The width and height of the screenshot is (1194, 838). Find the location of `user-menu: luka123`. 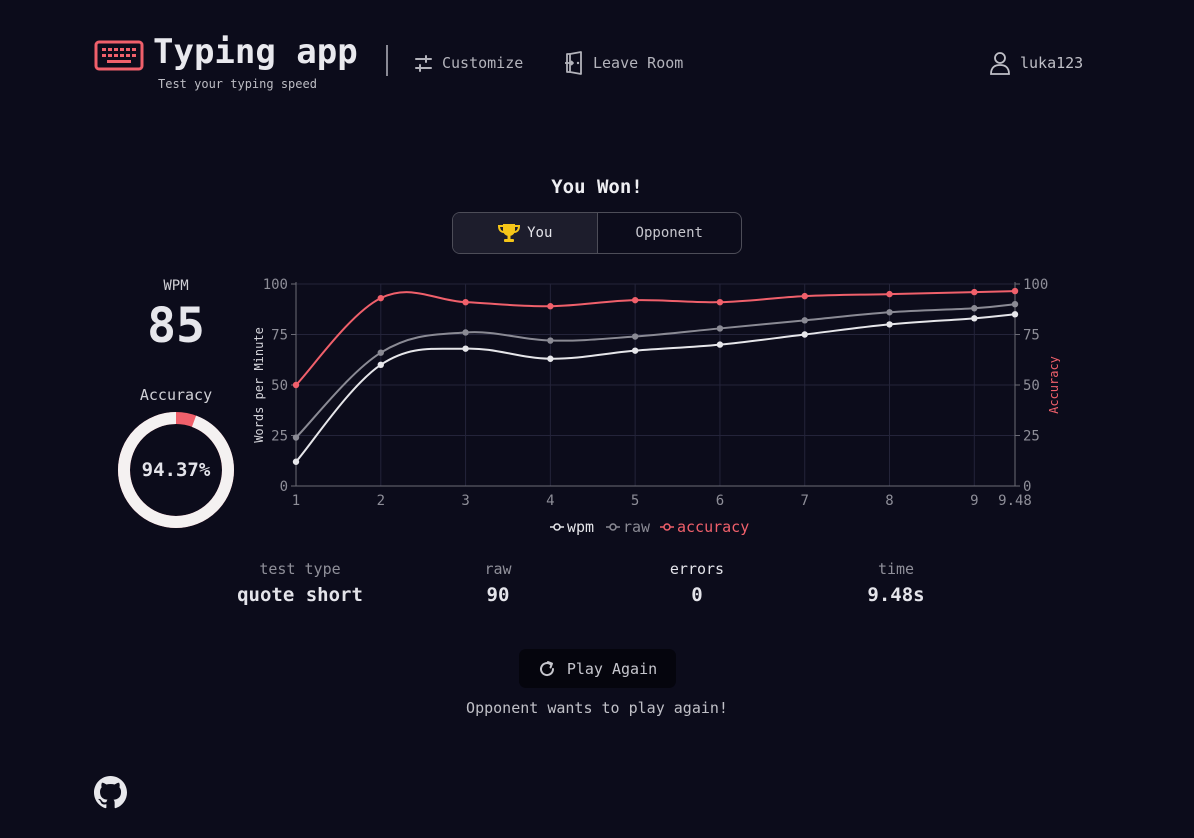

user-menu: luka123 is located at coordinates (1036, 63).